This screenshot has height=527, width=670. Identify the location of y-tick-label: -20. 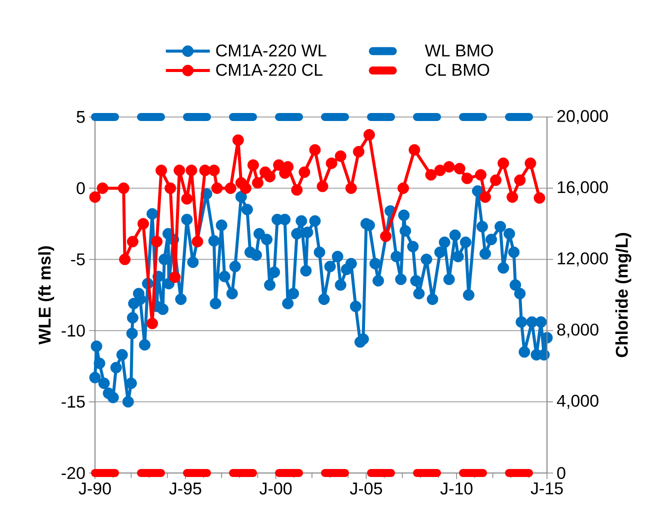
(73, 473).